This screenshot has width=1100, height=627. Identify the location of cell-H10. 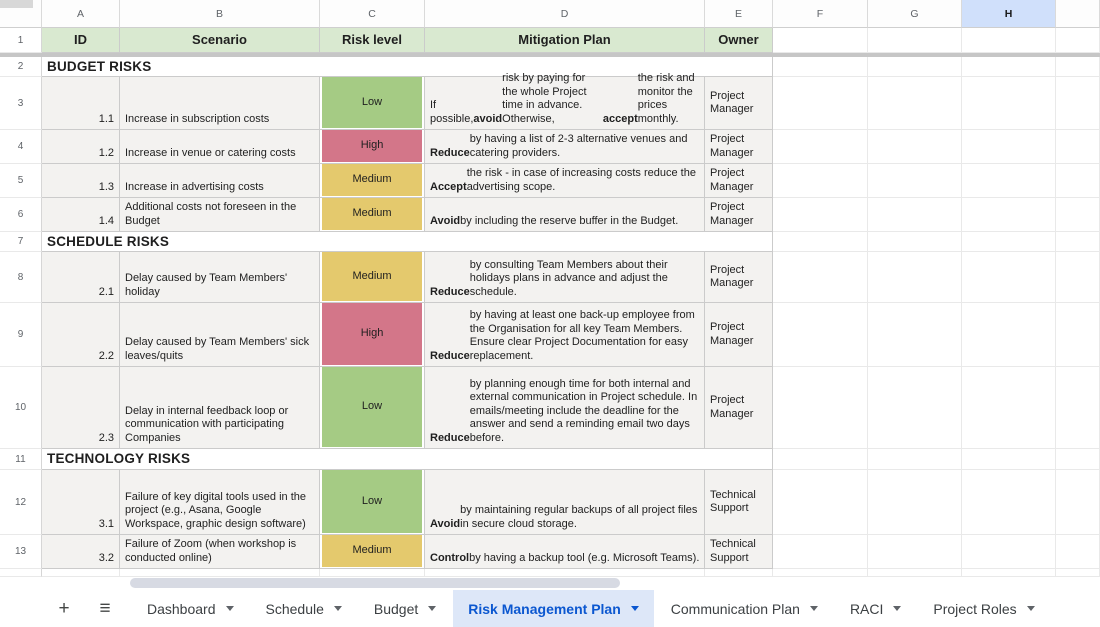
(1009, 408).